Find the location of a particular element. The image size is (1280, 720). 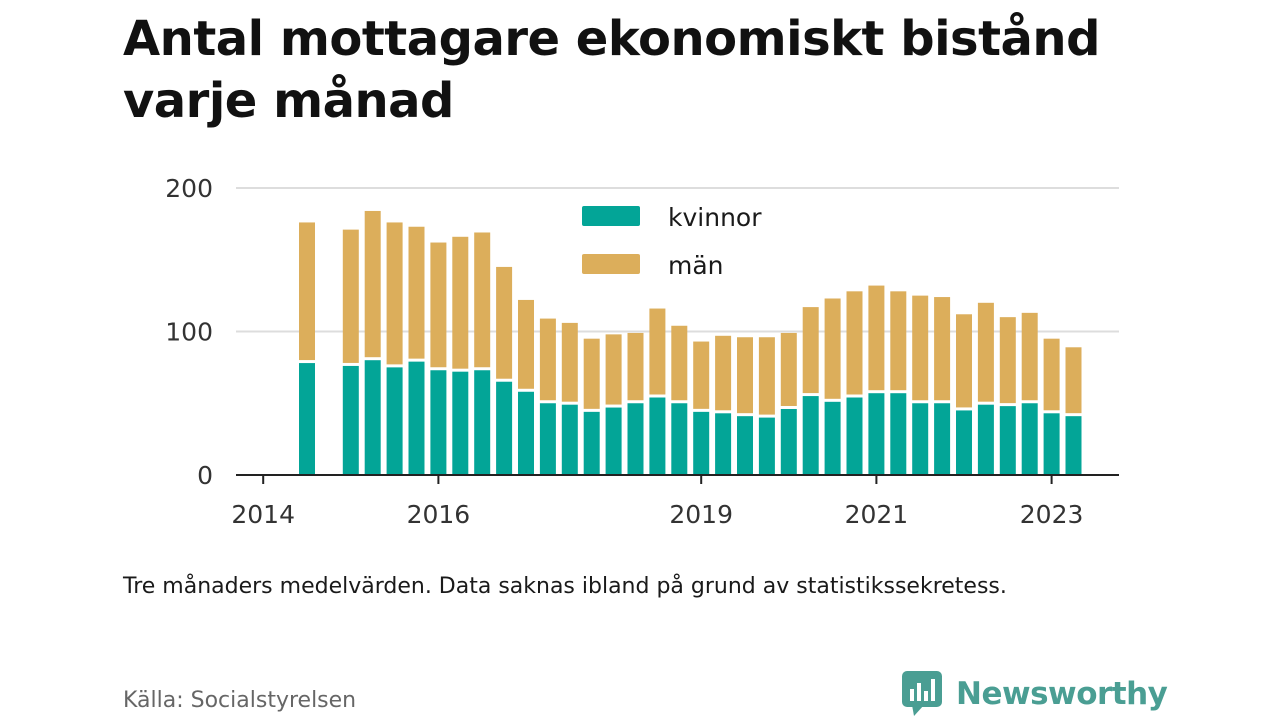

bar-man-2022-Q3 is located at coordinates (1007, 360).